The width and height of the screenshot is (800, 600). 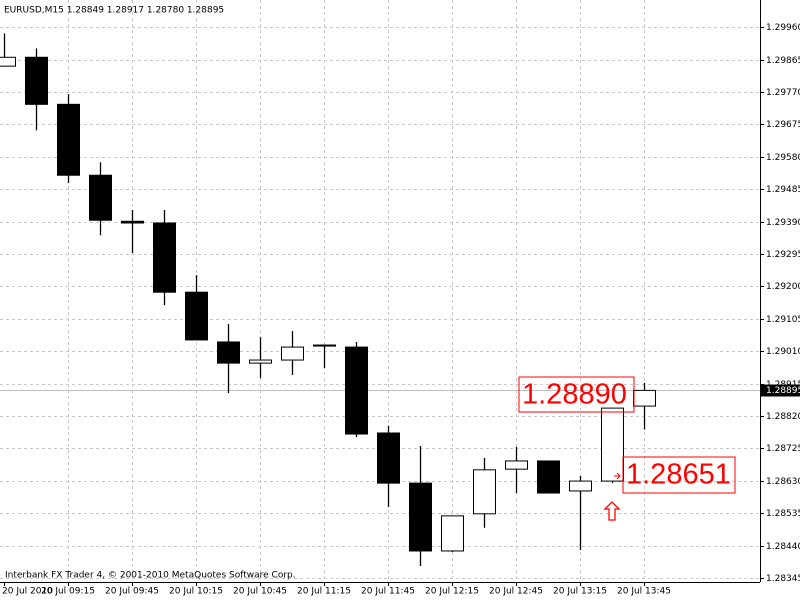 What do you see at coordinates (516, 592) in the screenshot?
I see `x-tick-label: 20 Jul 12:45` at bounding box center [516, 592].